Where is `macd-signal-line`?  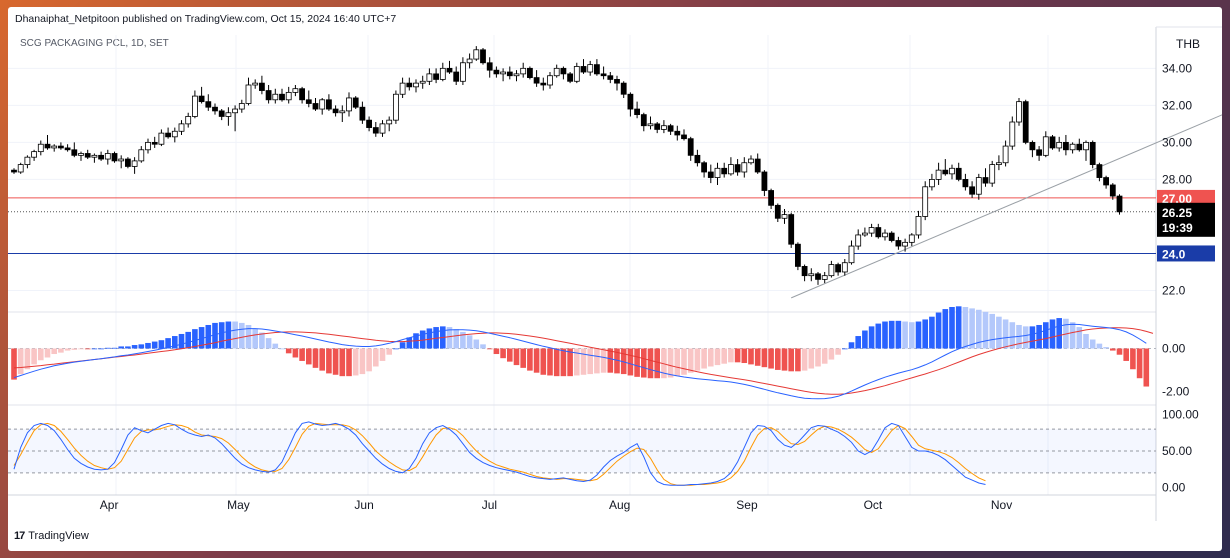
macd-signal-line is located at coordinates (583, 361).